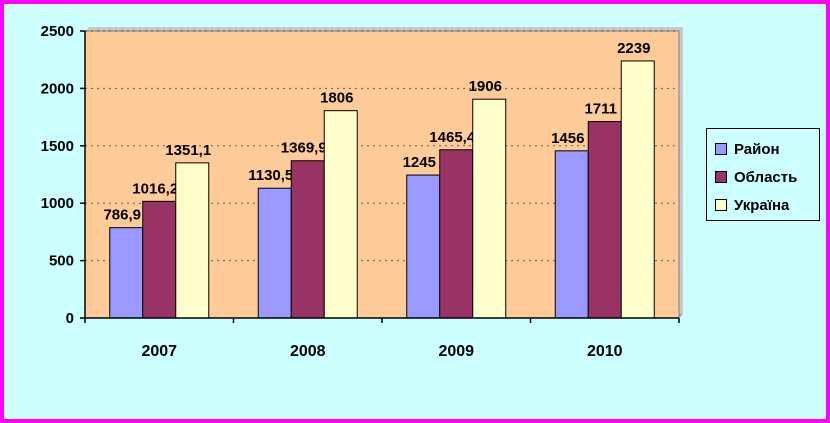 This screenshot has width=830, height=423. I want to click on data-label: 1130,5, so click(270, 175).